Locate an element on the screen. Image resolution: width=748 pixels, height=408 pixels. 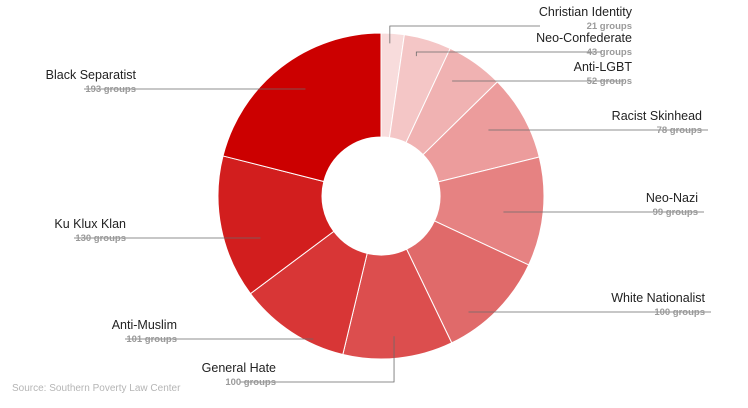
value-christian-identity: 21 groups is located at coordinates (609, 26).